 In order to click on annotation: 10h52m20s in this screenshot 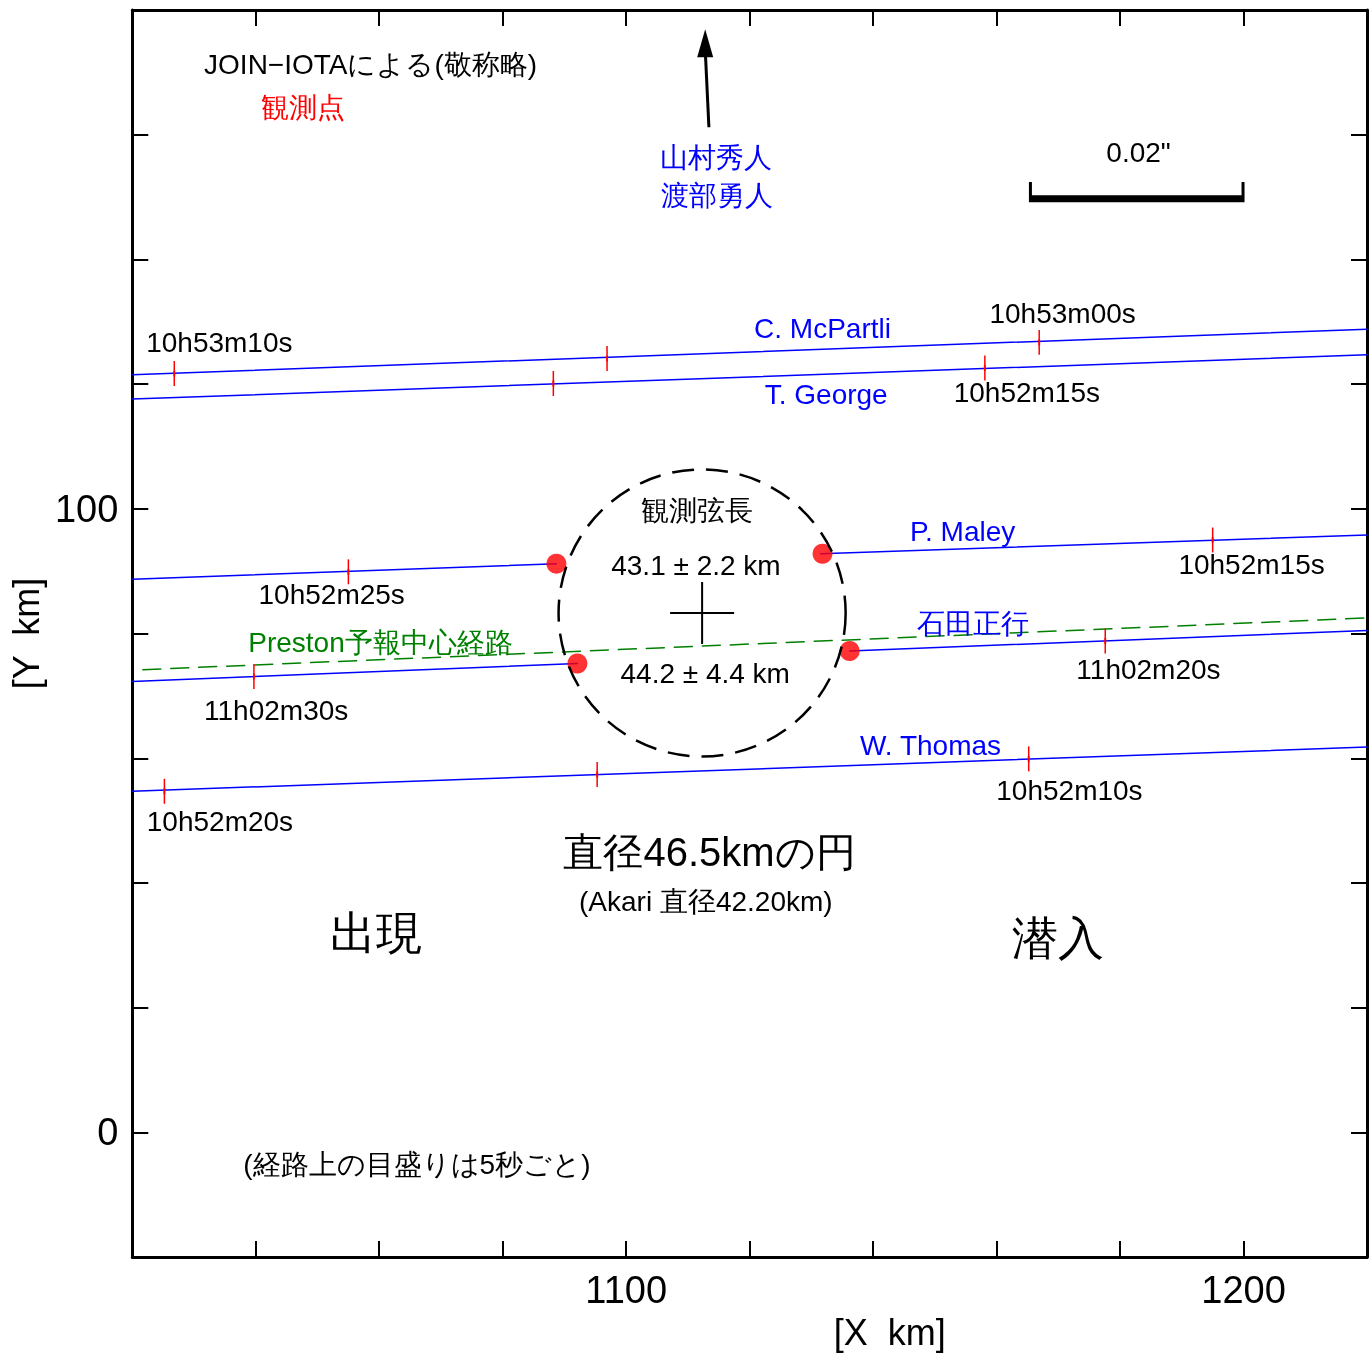, I will do `click(220, 822)`.